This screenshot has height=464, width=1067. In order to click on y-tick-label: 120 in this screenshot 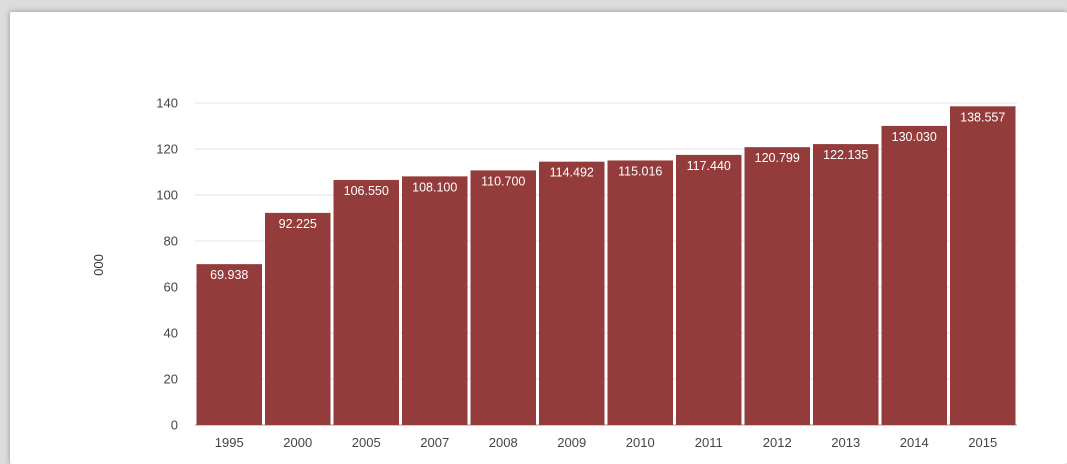, I will do `click(167, 149)`.